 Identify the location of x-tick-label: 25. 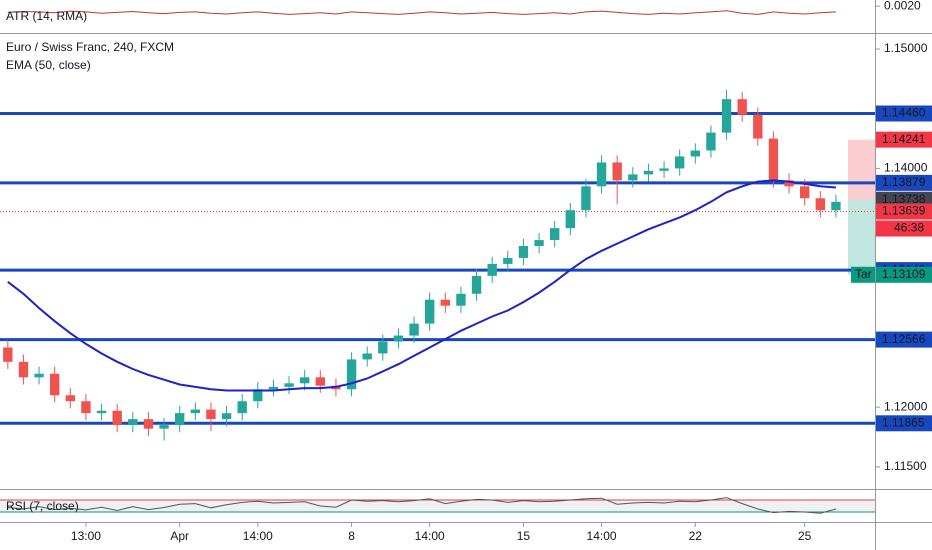
(805, 536).